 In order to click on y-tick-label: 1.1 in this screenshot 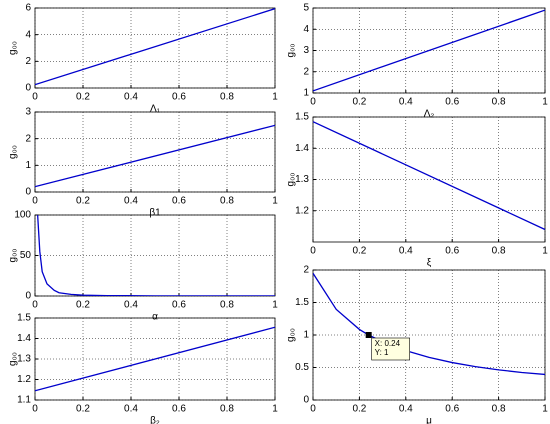, I will do `click(24, 400)`.